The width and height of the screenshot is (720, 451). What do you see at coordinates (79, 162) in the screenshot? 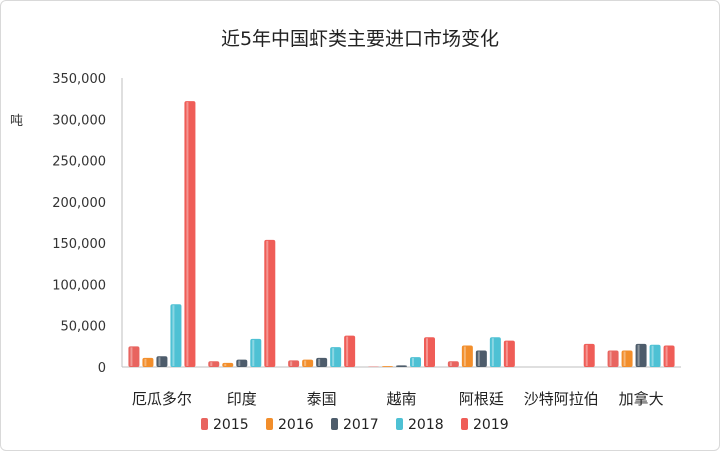
I see `y-tick-label: 250,000` at bounding box center [79, 162].